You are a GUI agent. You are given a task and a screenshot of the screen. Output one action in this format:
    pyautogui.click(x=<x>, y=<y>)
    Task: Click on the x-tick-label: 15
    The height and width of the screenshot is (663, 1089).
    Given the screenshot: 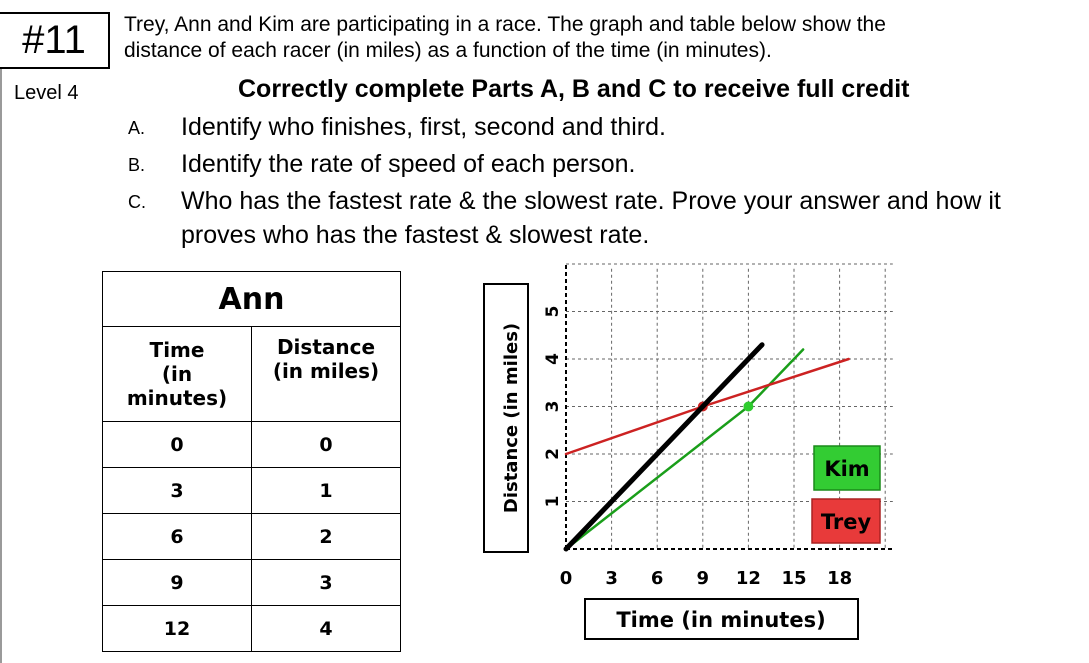 What is the action you would take?
    pyautogui.click(x=793, y=578)
    